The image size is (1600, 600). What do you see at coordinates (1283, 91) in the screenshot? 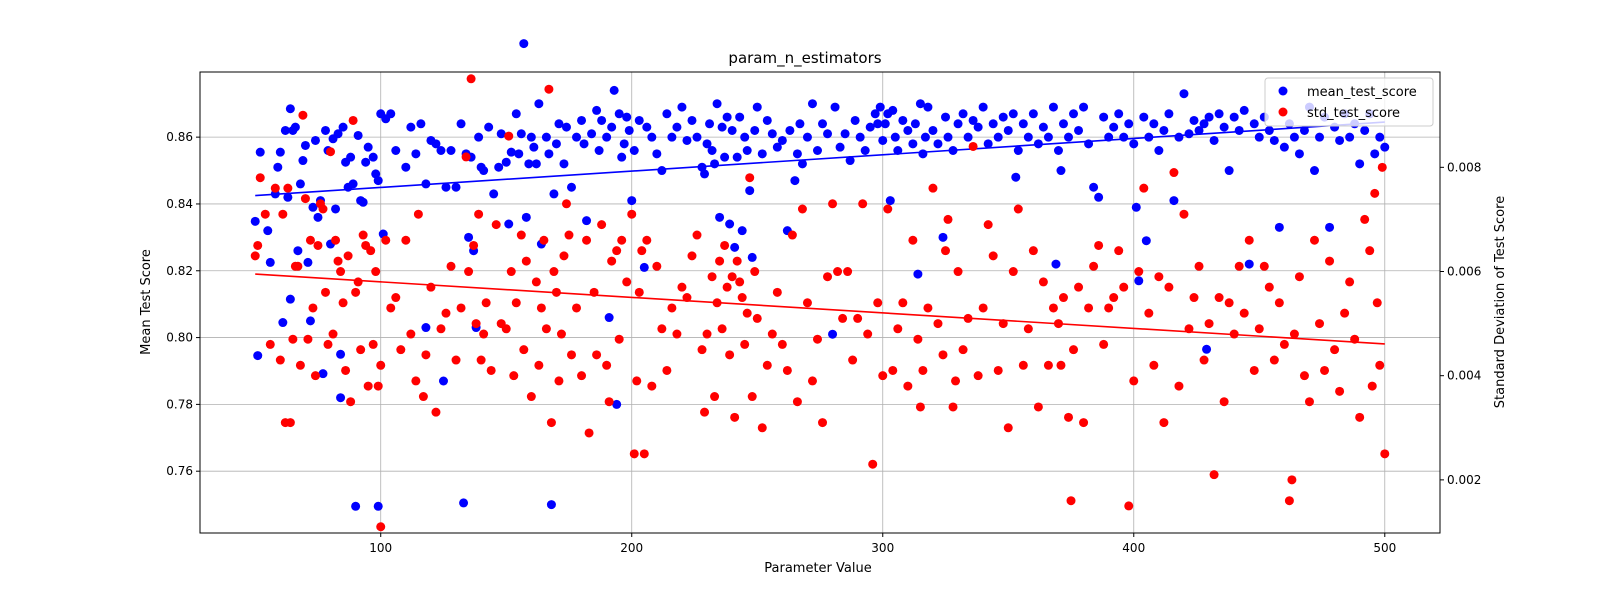
I see `legend-marker-mean` at bounding box center [1283, 91].